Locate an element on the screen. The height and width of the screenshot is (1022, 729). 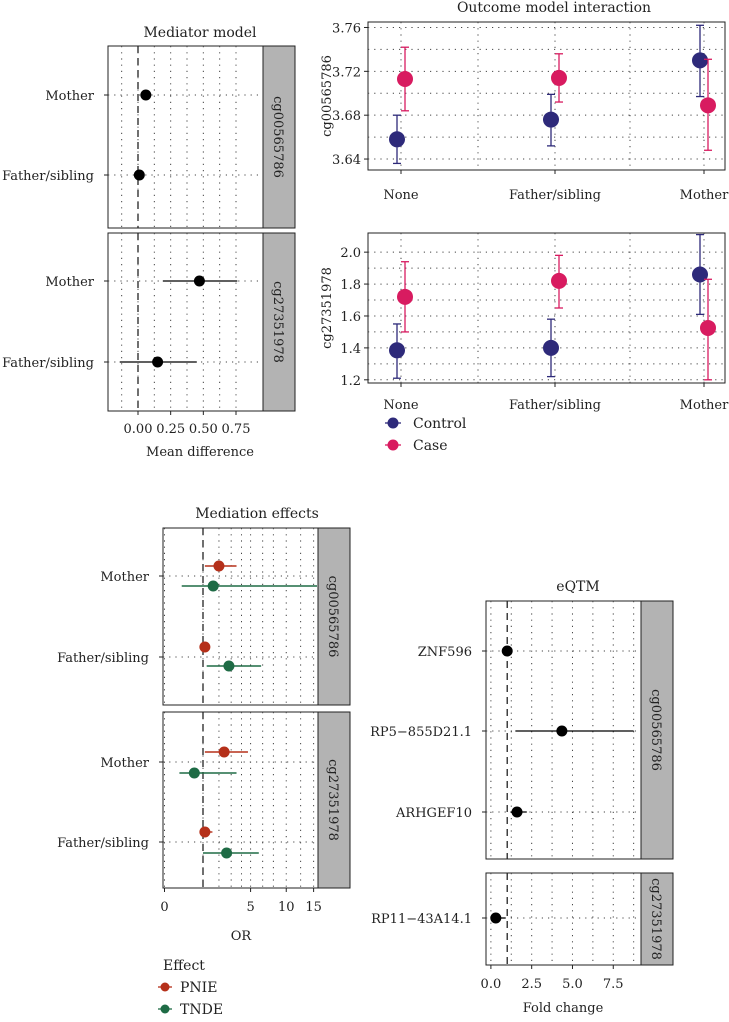
interaction-ylabel: cg27351978 is located at coordinates (327, 308).